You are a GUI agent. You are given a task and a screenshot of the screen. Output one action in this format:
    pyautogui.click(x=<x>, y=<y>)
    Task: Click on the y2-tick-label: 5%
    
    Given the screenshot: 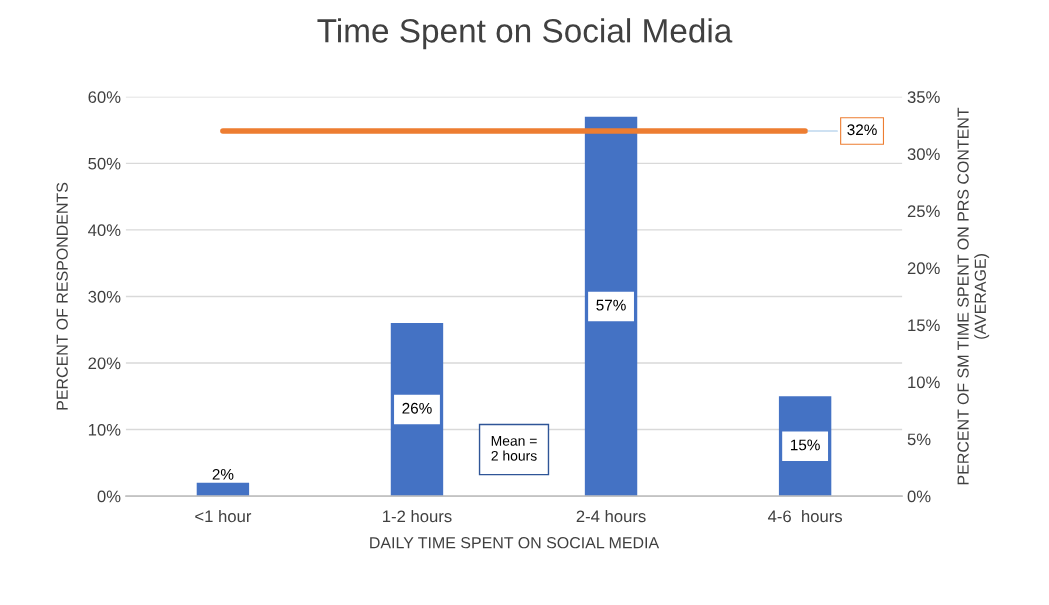 What is the action you would take?
    pyautogui.click(x=919, y=439)
    